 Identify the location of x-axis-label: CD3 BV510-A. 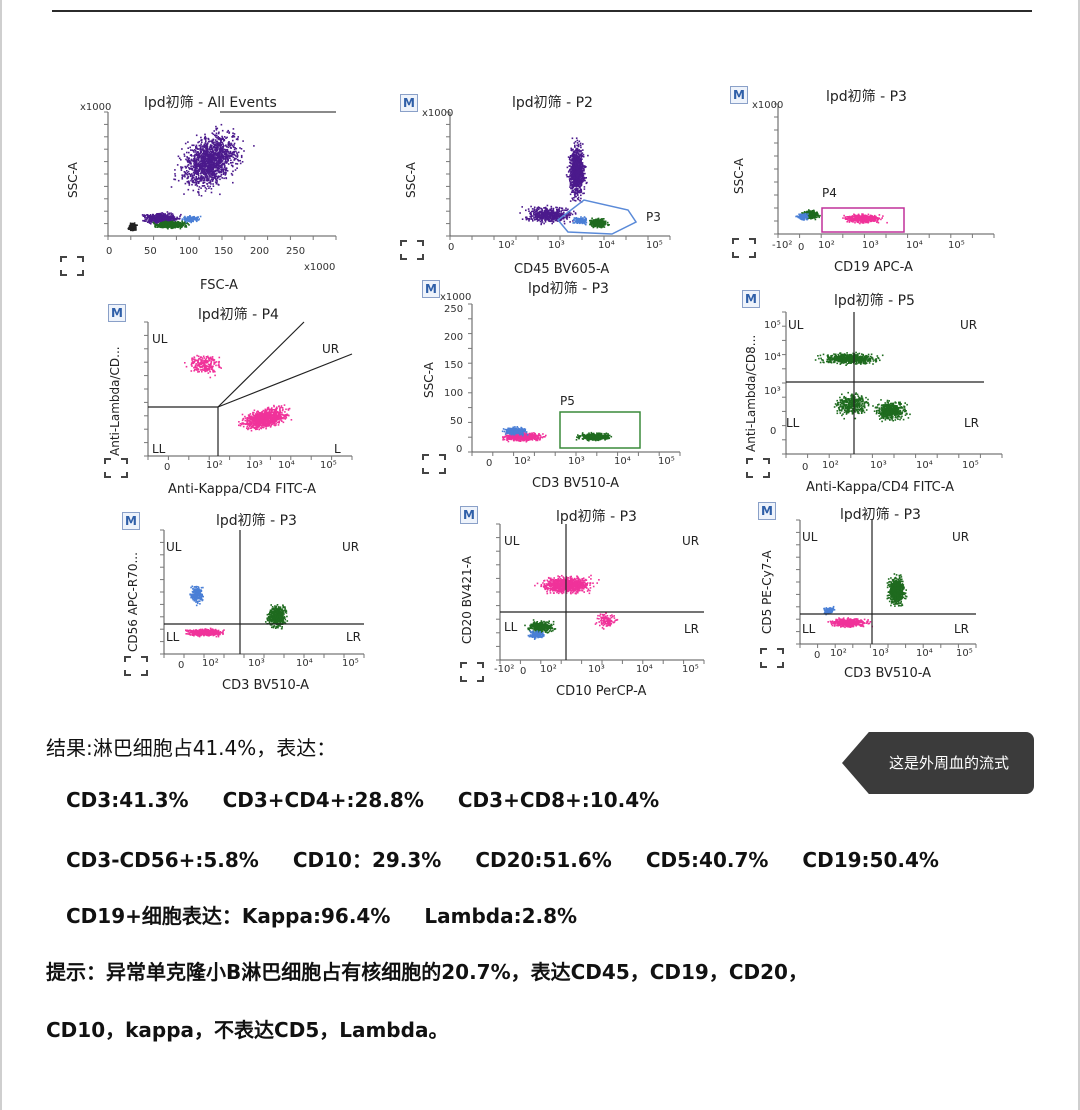
(266, 685).